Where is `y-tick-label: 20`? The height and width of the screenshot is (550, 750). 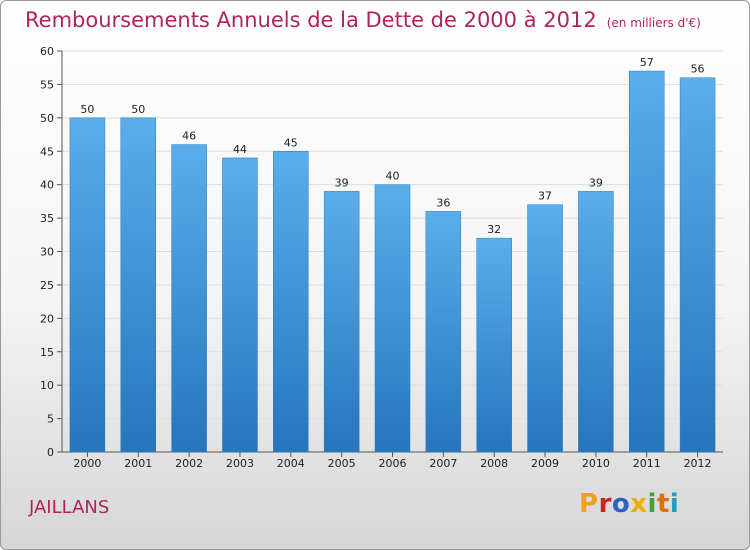 y-tick-label: 20 is located at coordinates (47, 318).